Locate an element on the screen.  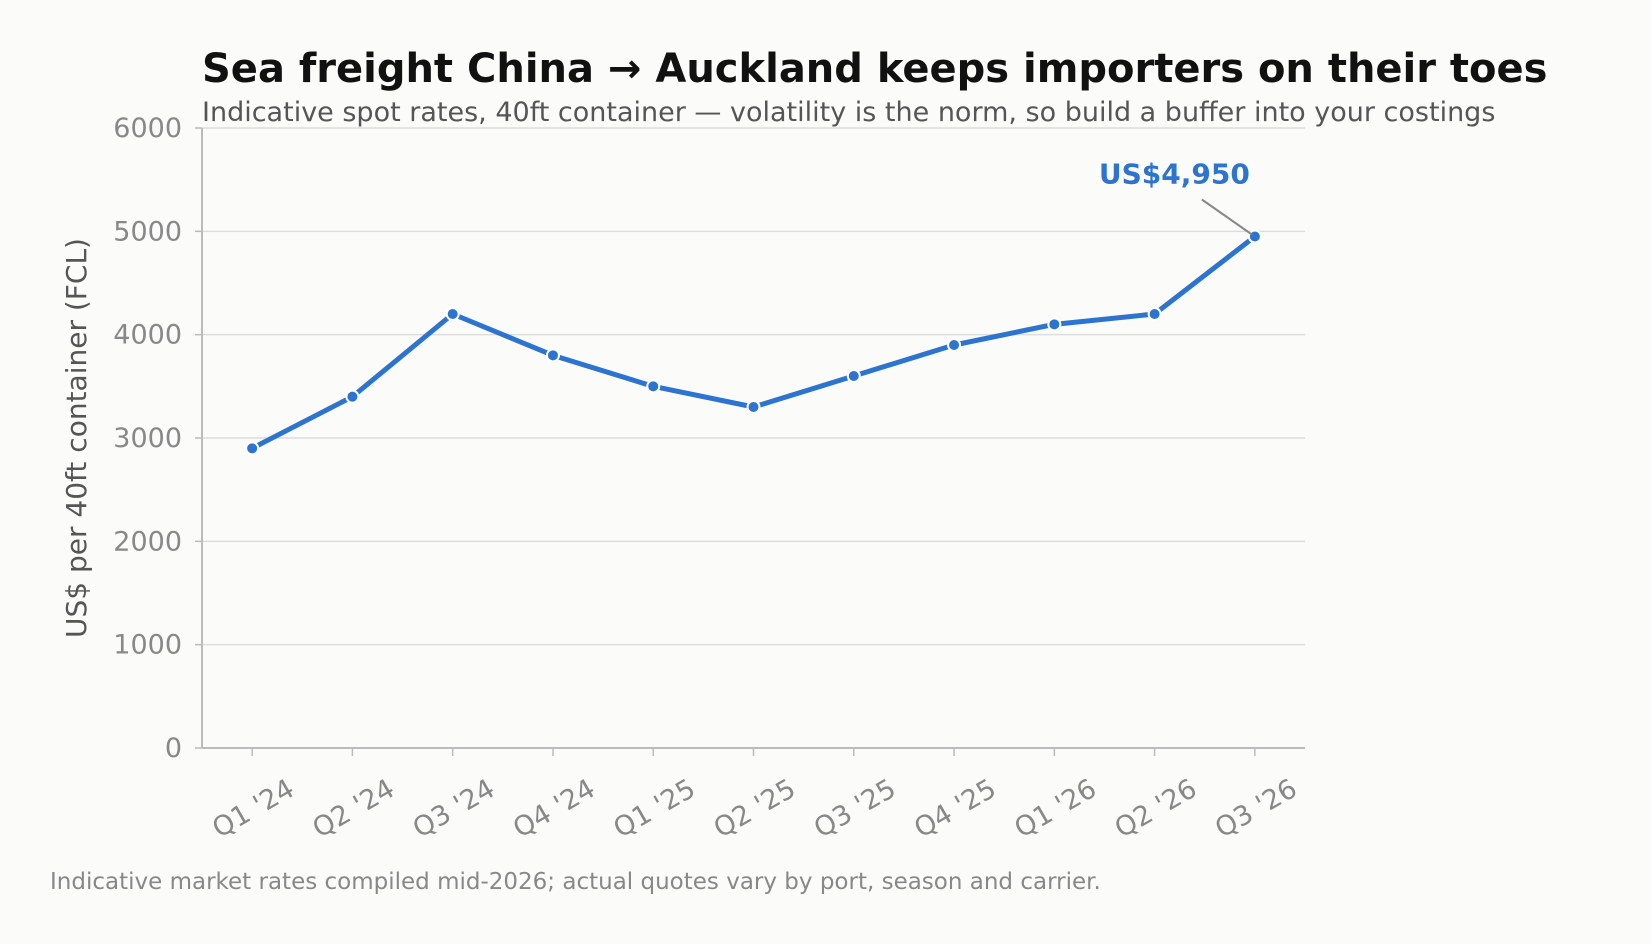
annotation: US$4,950 is located at coordinates (1176, 197).